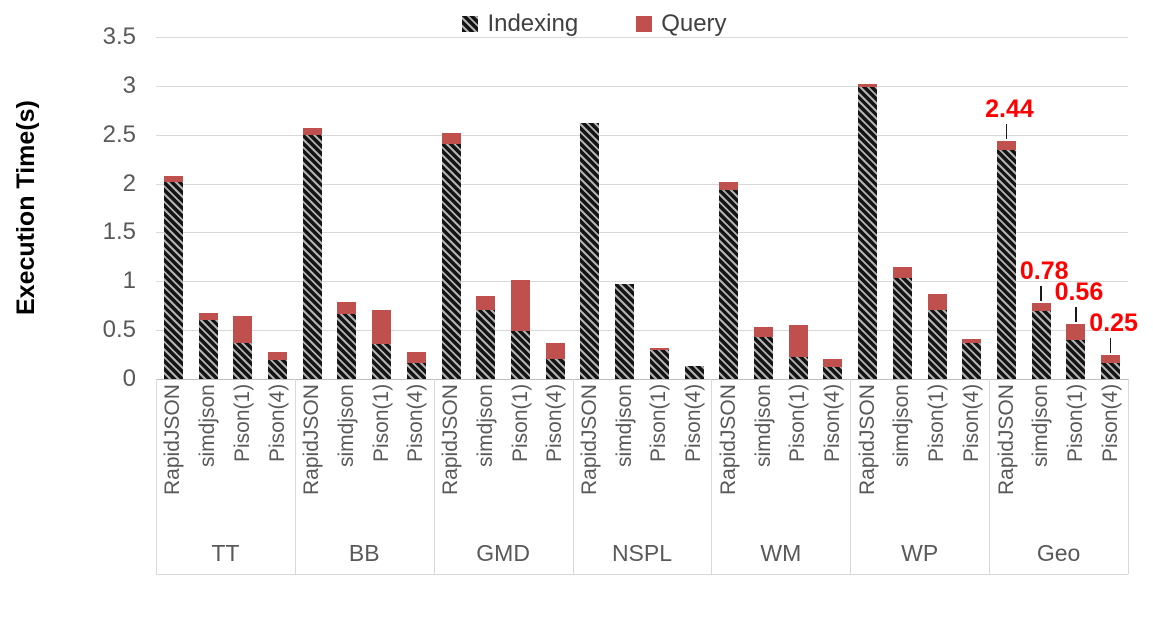 This screenshot has width=1153, height=618. What do you see at coordinates (243, 360) in the screenshot?
I see `bar-indexing-TT-Pison(1)` at bounding box center [243, 360].